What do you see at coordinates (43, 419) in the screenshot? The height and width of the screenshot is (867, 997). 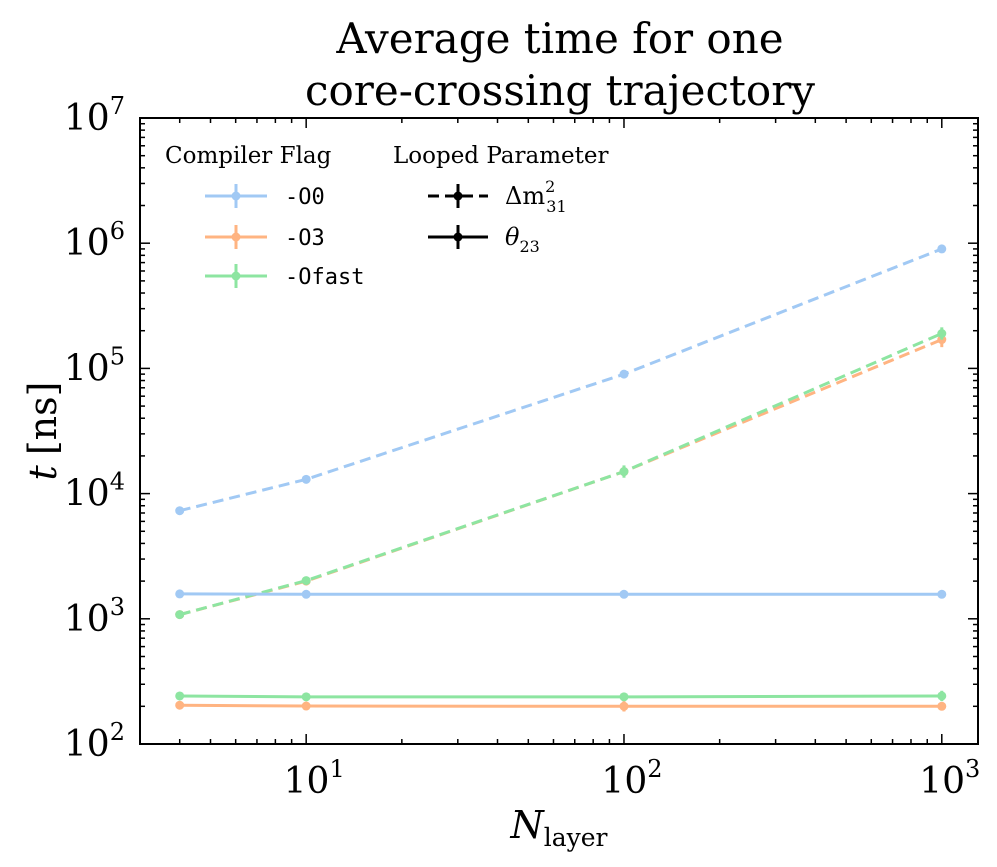 I see `y-axis-label-unit: [ns]` at bounding box center [43, 419].